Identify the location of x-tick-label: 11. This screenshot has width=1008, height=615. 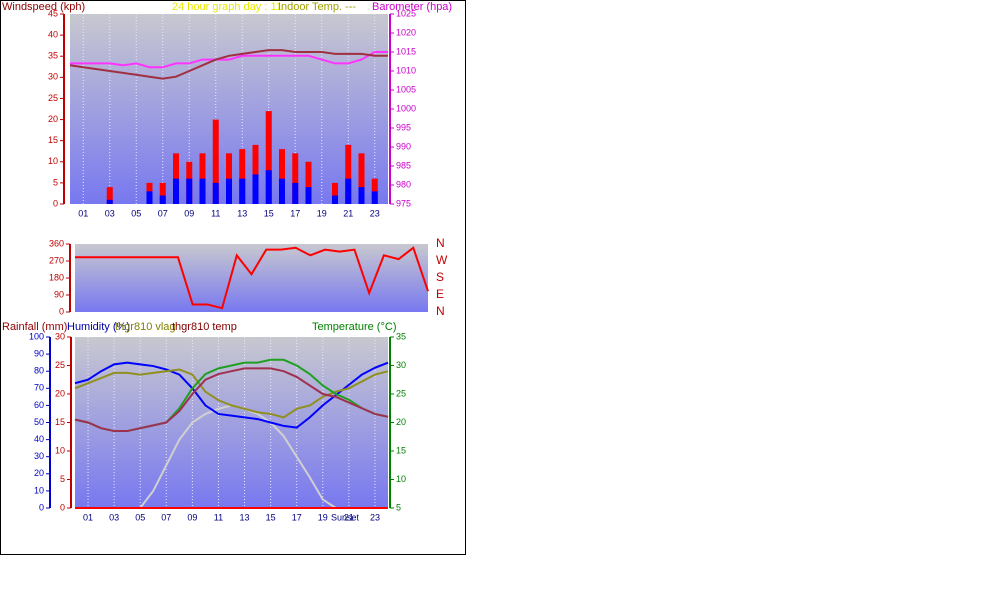
(215, 213).